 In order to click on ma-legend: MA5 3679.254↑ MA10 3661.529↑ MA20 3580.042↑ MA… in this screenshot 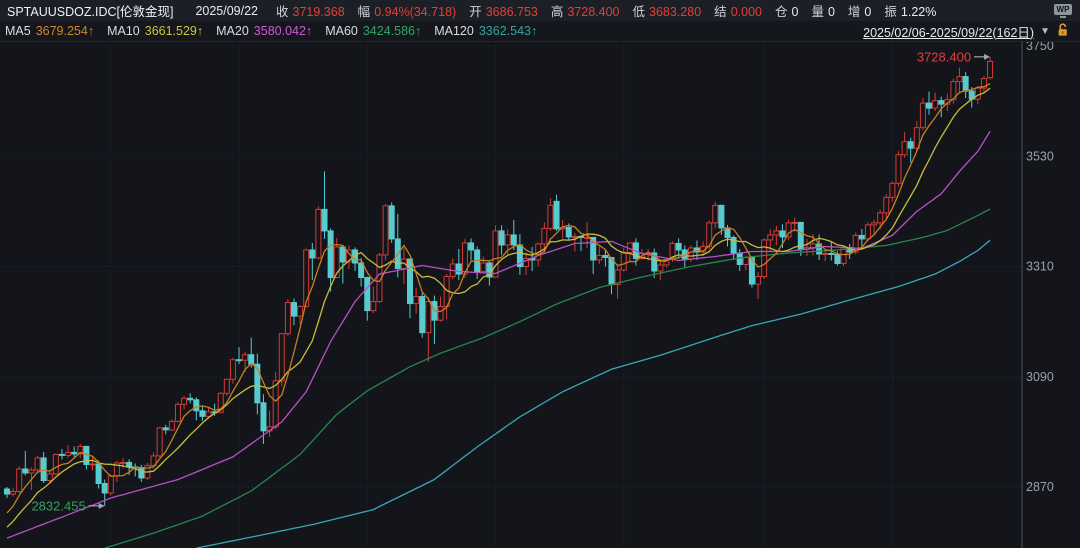, I will do `click(277, 31)`.